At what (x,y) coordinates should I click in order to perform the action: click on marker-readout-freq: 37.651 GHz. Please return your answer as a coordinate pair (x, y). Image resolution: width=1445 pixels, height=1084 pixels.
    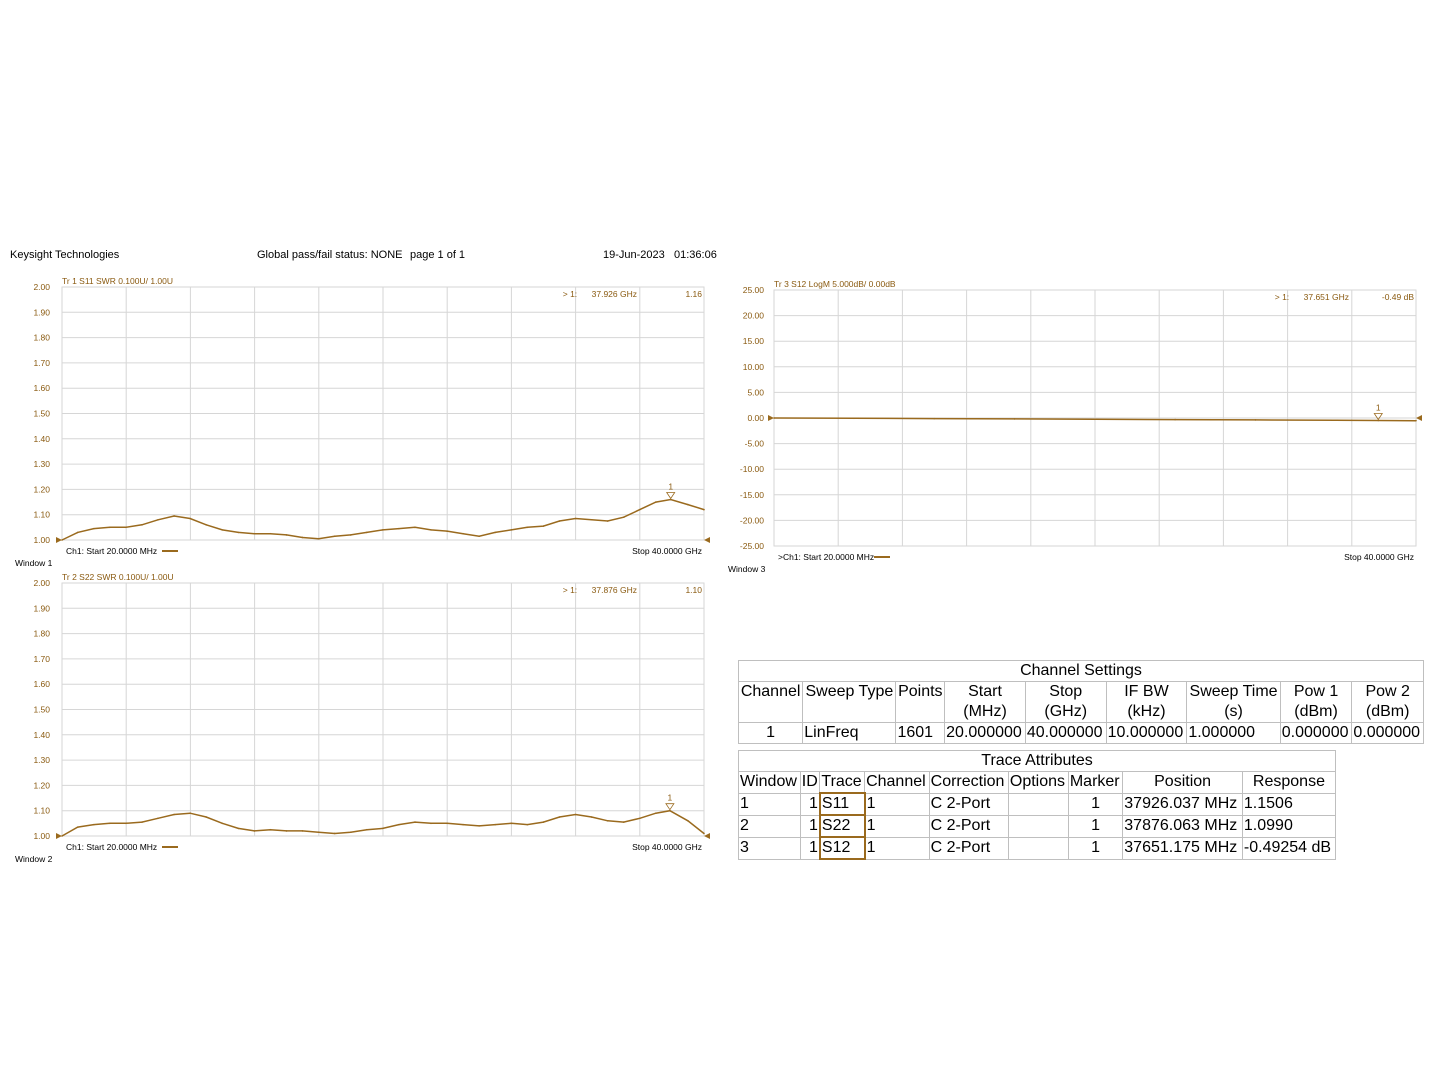
    Looking at the image, I should click on (1326, 297).